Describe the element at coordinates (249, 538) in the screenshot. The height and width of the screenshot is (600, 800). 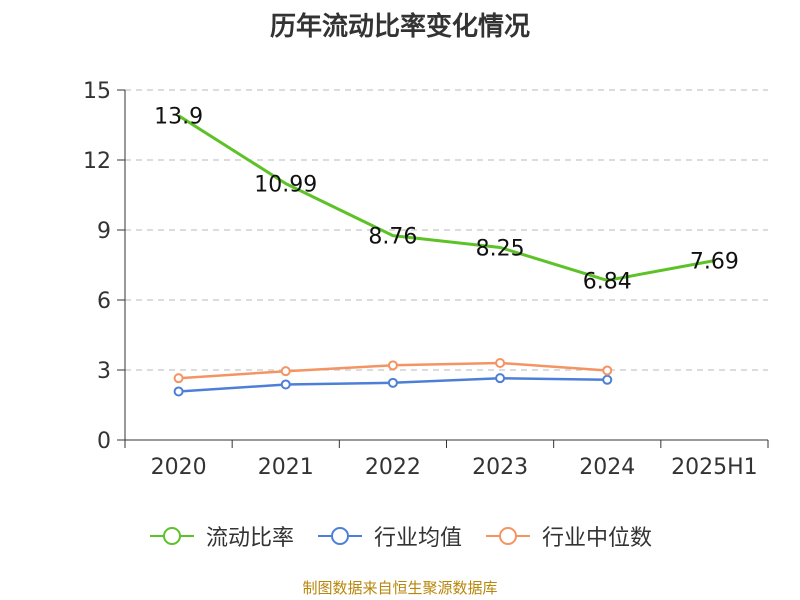
I see `legend-label-current-ratio: 流动比率` at that location.